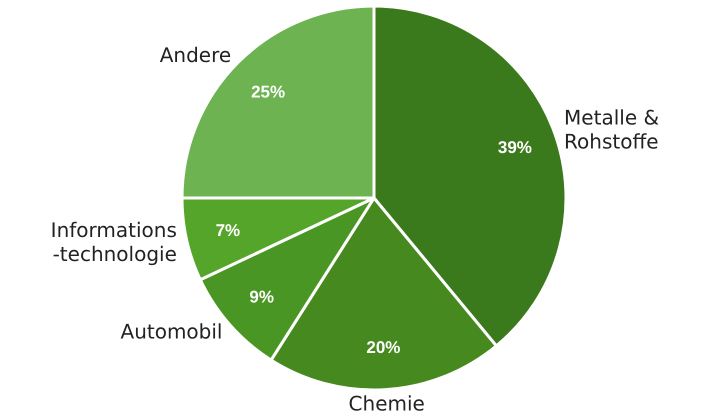 This screenshot has width=707, height=418. I want to click on slice-label: Automobil, so click(171, 332).